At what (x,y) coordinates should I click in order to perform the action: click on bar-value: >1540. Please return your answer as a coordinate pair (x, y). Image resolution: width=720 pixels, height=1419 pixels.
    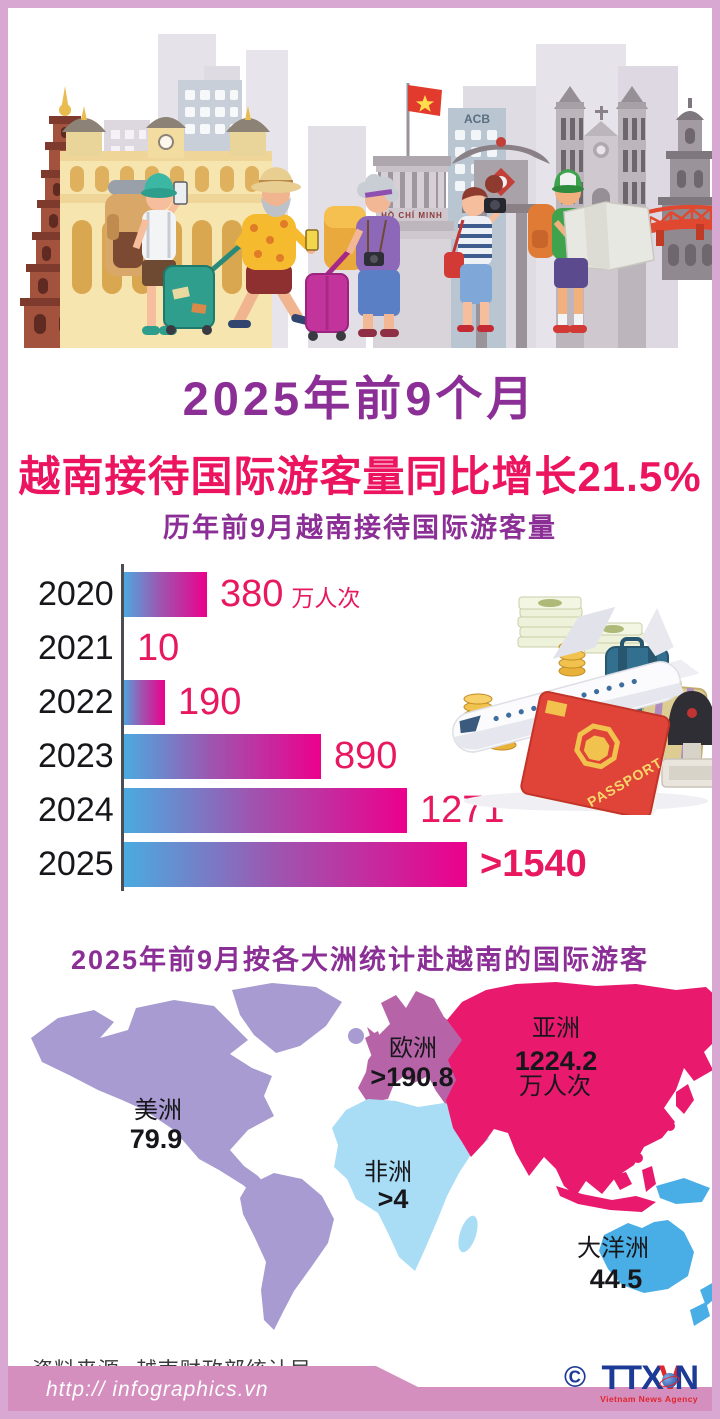
    Looking at the image, I should click on (533, 863).